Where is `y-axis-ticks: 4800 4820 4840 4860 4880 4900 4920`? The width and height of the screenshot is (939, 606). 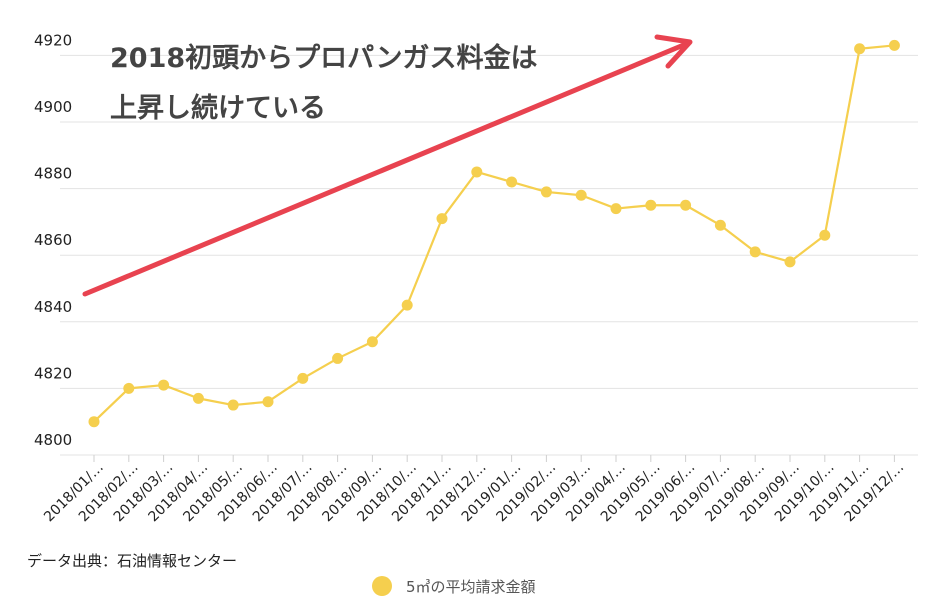
y-axis-ticks: 4800 4820 4840 4860 4880 4900 4920 is located at coordinates (53, 240).